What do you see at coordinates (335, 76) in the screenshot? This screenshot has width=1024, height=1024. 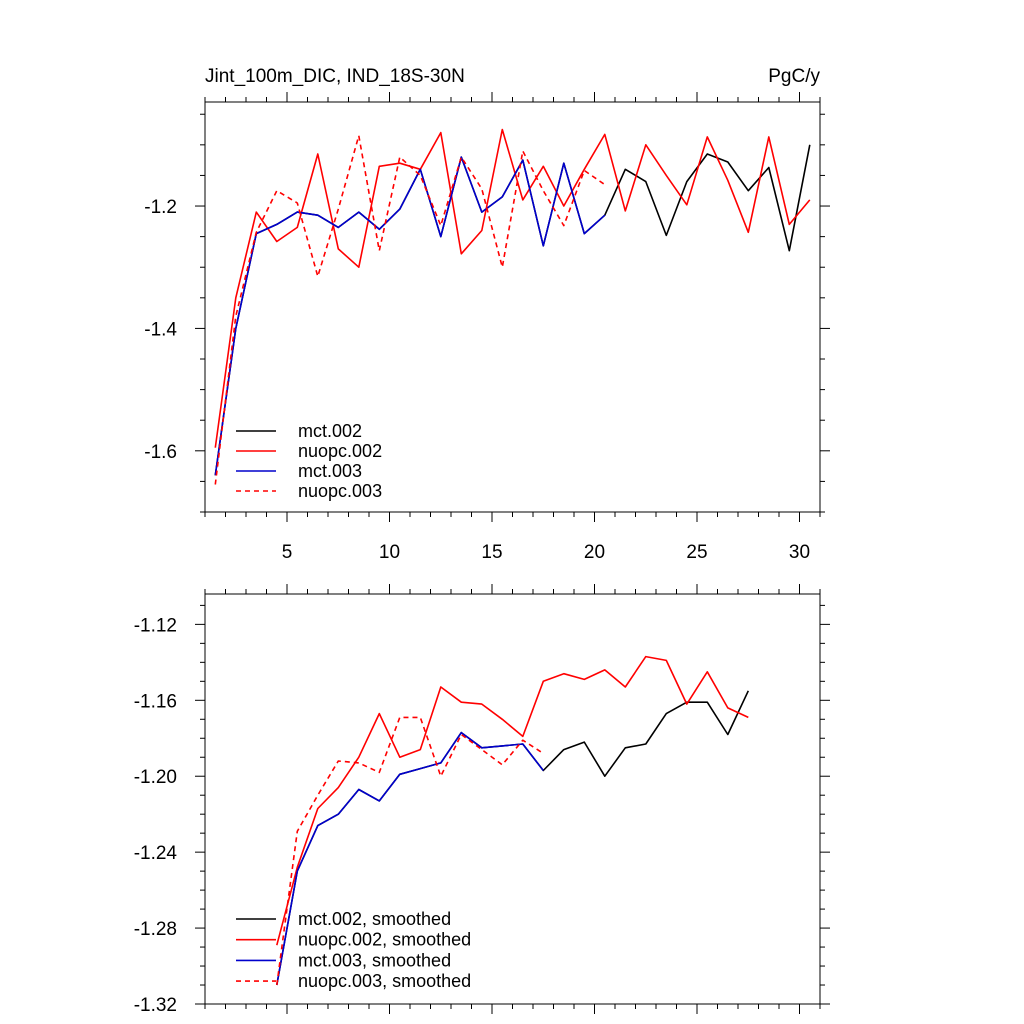 I see `chart-title: Jint_100m_DIC, IND_18S-30N` at bounding box center [335, 76].